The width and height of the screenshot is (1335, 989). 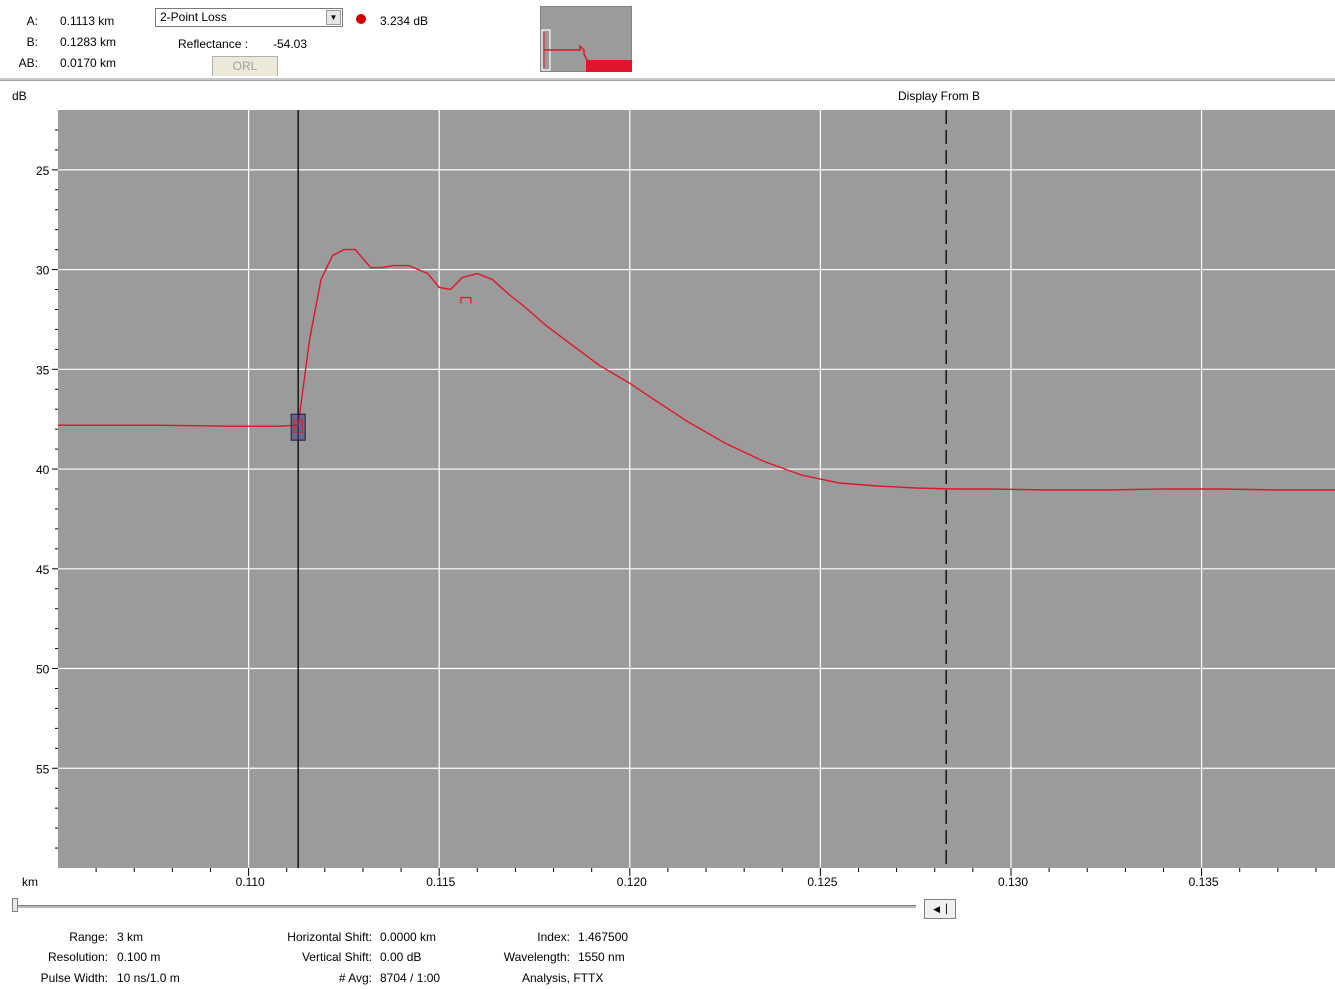 I want to click on x-tick-label: 0.120, so click(x=632, y=882).